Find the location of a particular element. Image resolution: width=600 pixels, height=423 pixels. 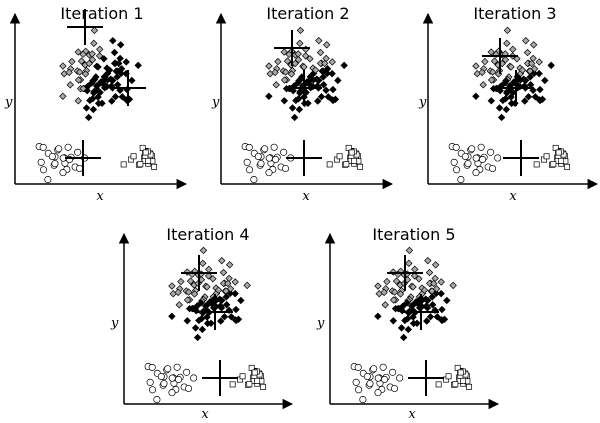

panel-title: Iteration 1 is located at coordinates (101, 13).